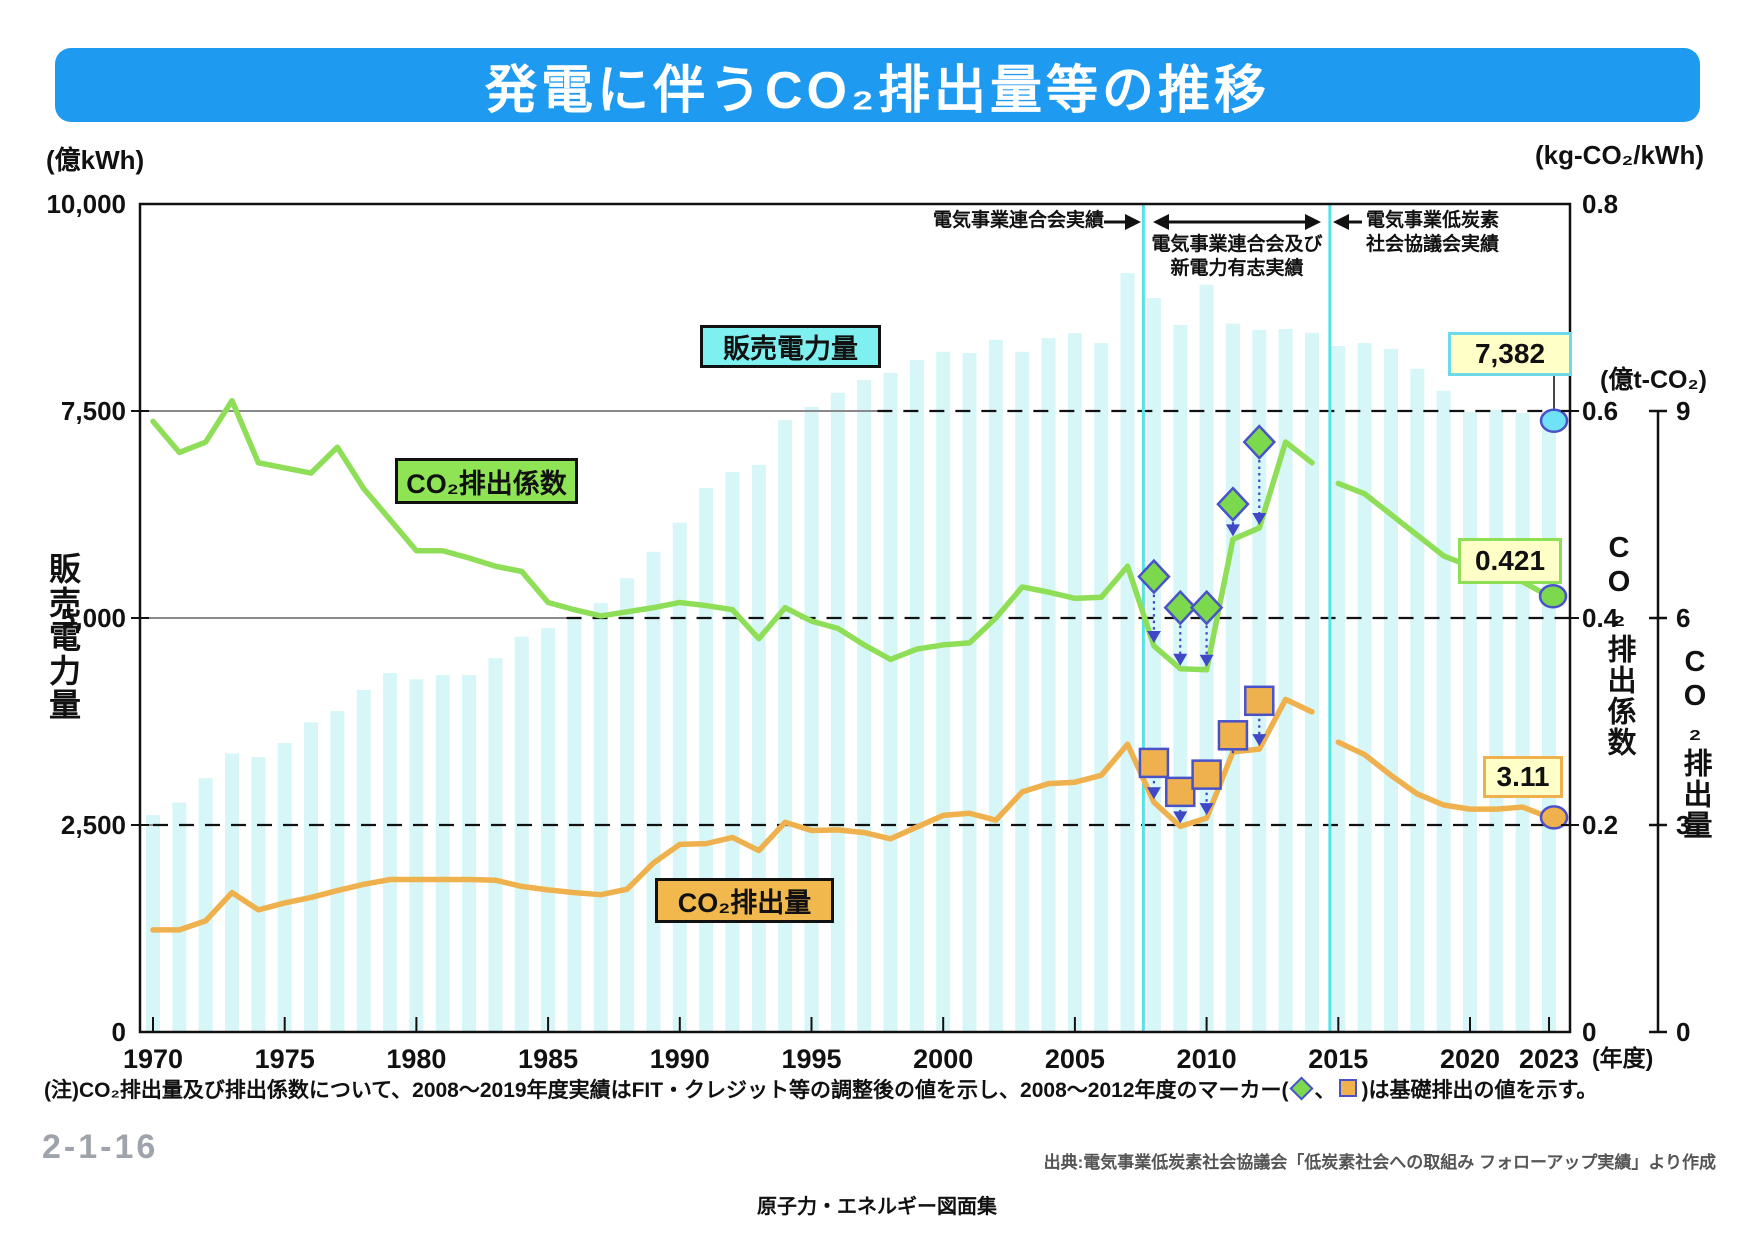 This screenshot has width=1754, height=1240. What do you see at coordinates (1470, 1059) in the screenshot?
I see `x-axis-label: 2020` at bounding box center [1470, 1059].